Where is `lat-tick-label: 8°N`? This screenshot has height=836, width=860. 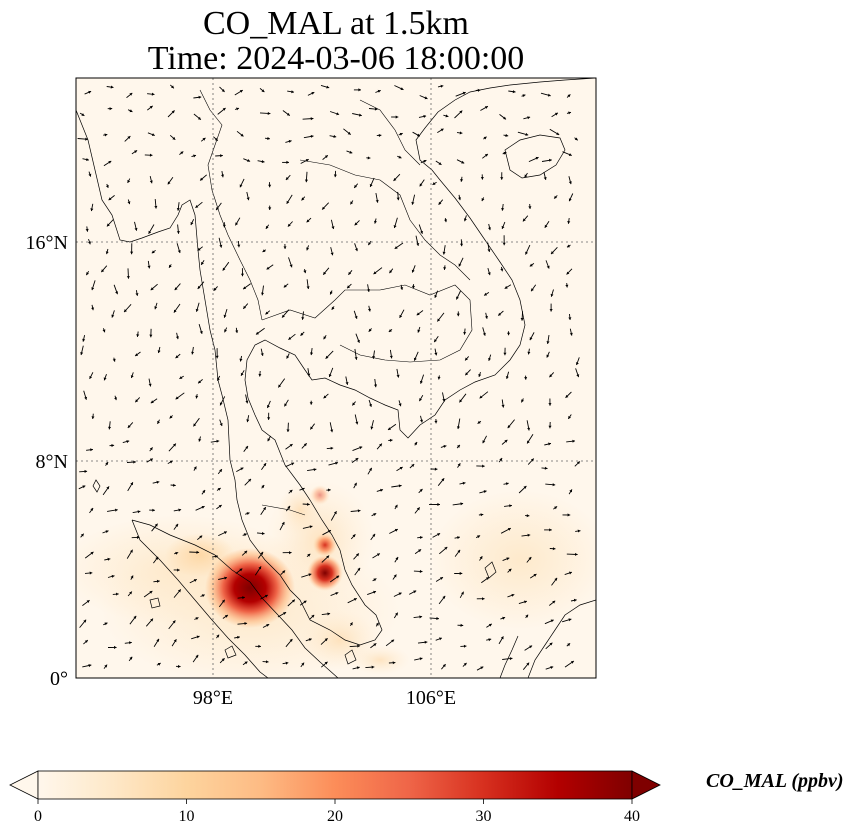 lat-tick-label: 8°N is located at coordinates (52, 462).